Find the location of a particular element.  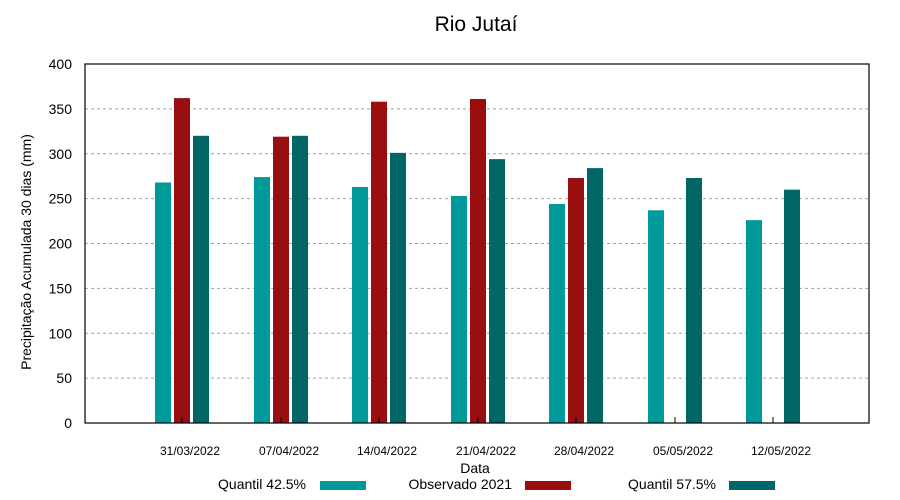

y-tick-label: 400 is located at coordinates (61, 64).